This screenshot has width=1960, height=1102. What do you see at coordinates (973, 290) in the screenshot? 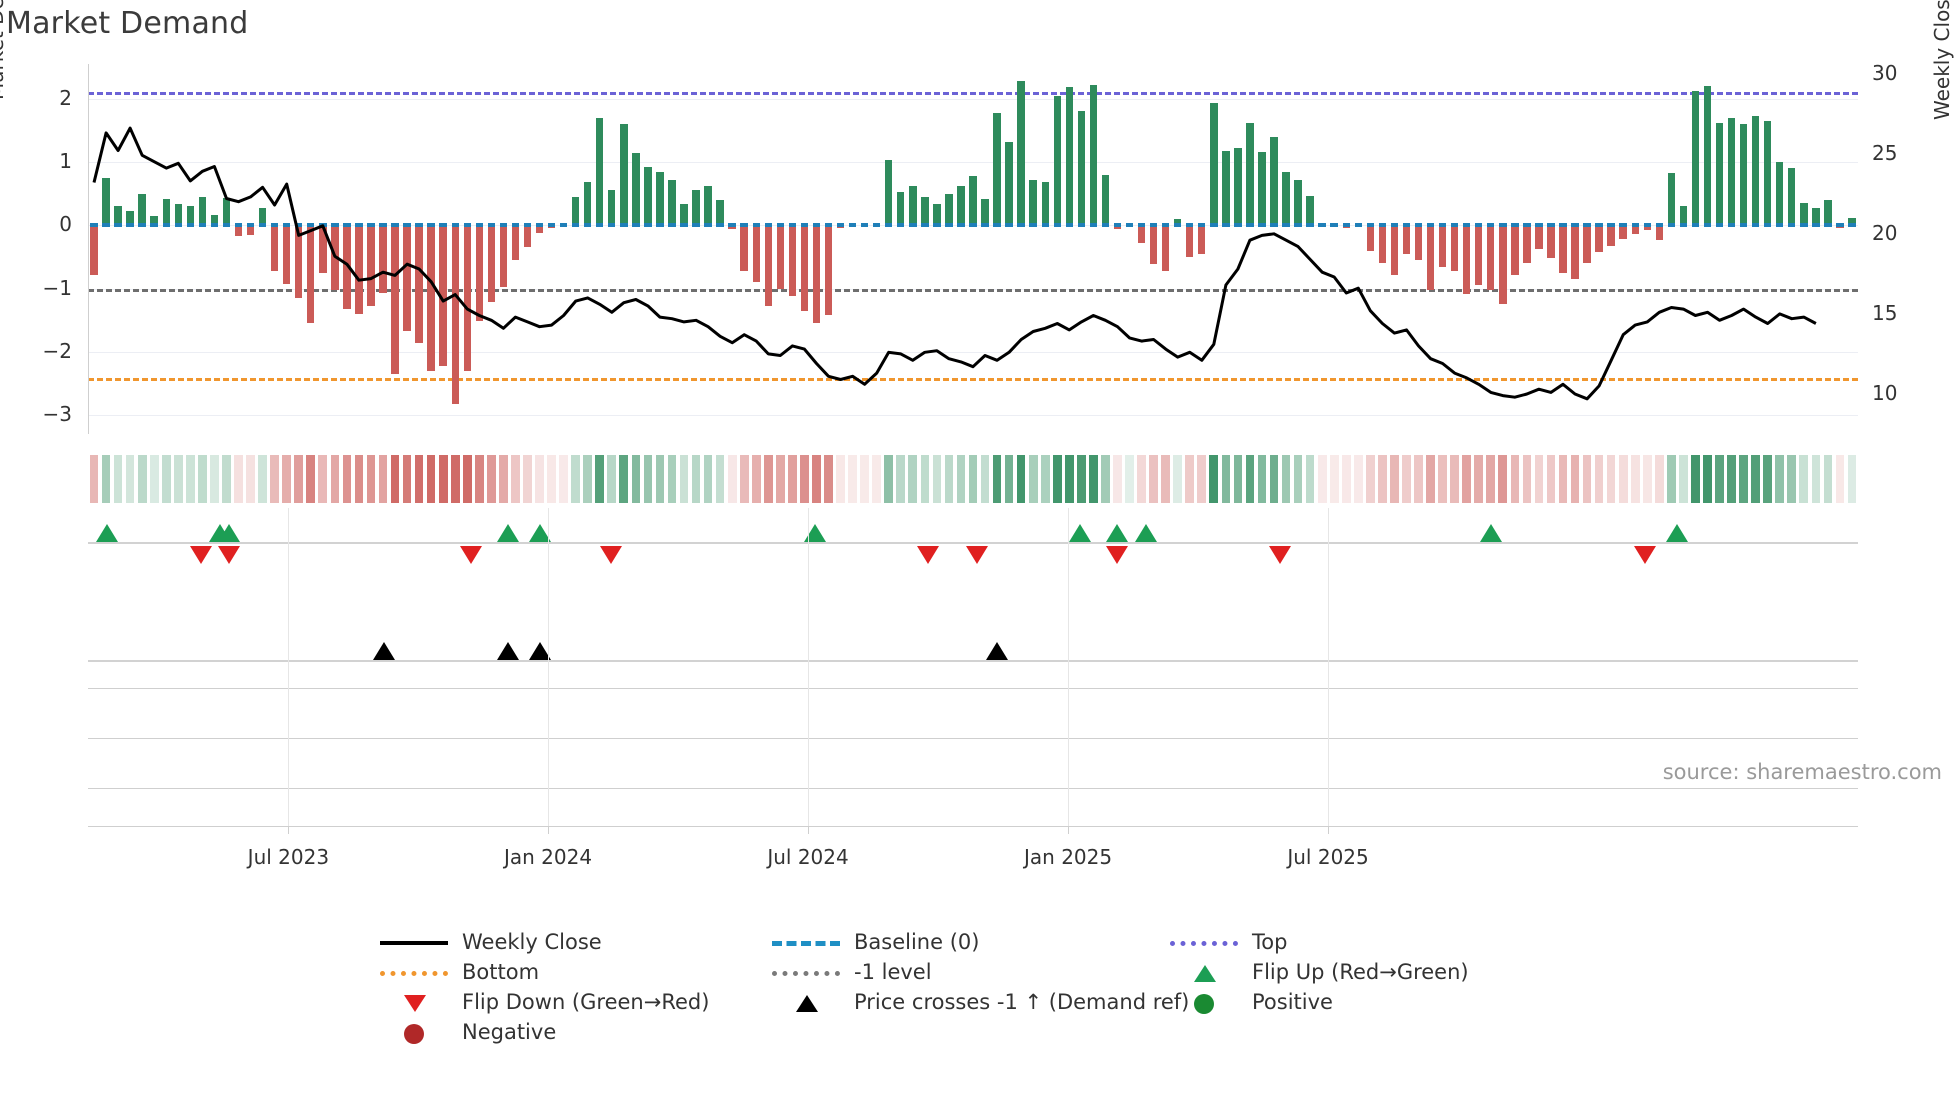
I see `minus-one-reference-line` at bounding box center [973, 290].